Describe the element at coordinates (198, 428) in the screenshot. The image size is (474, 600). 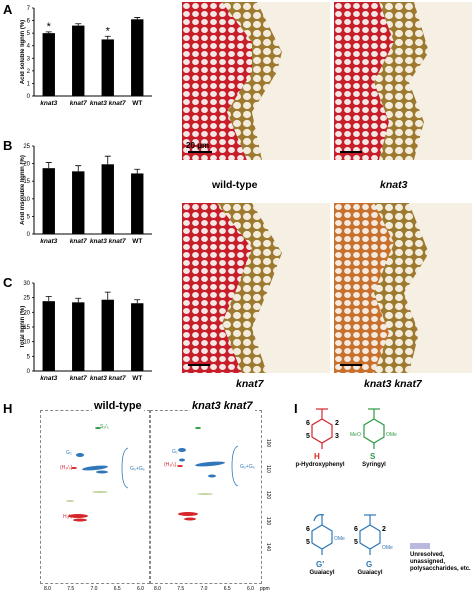
I see `peak-s26-right` at that location.